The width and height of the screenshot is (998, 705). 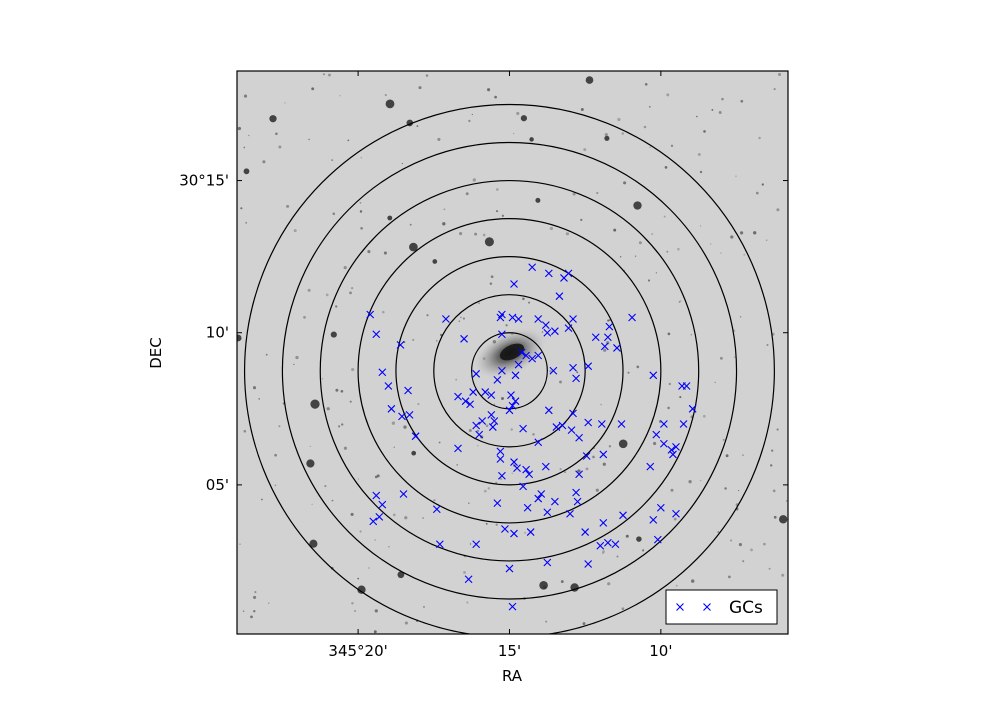 I want to click on legend: GCs, so click(x=721, y=607).